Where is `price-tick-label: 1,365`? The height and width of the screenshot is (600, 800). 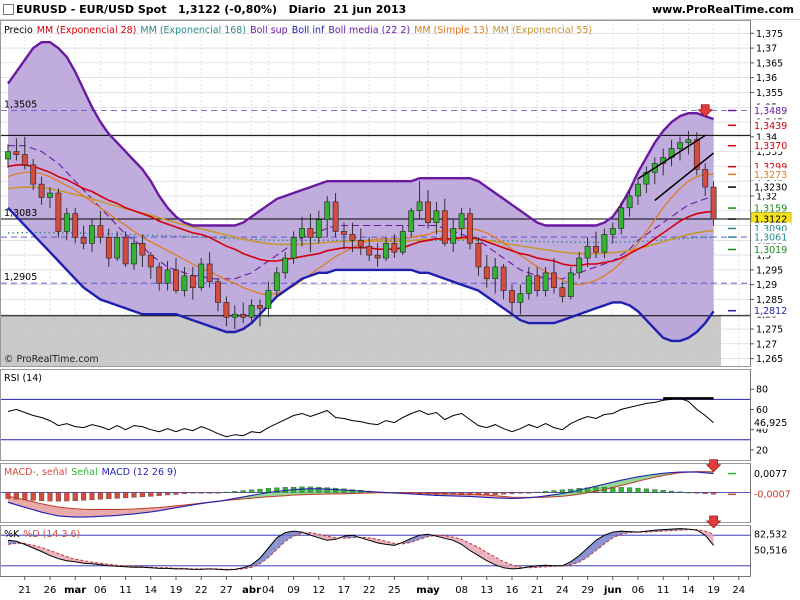
price-tick-label: 1,365 is located at coordinates (769, 63).